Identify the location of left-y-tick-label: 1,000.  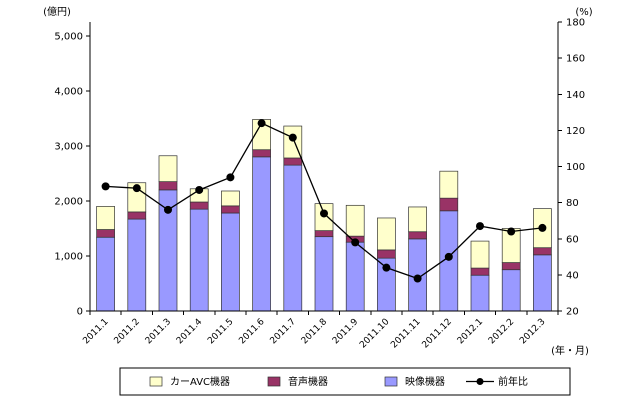
(68, 256).